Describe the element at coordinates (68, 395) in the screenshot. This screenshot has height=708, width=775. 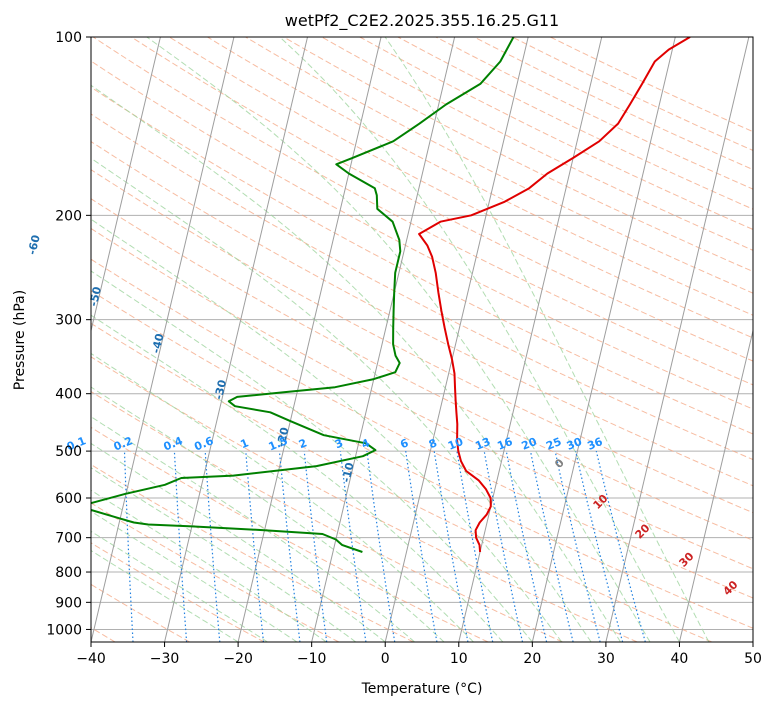
I see `y-tick-label: 400` at that location.